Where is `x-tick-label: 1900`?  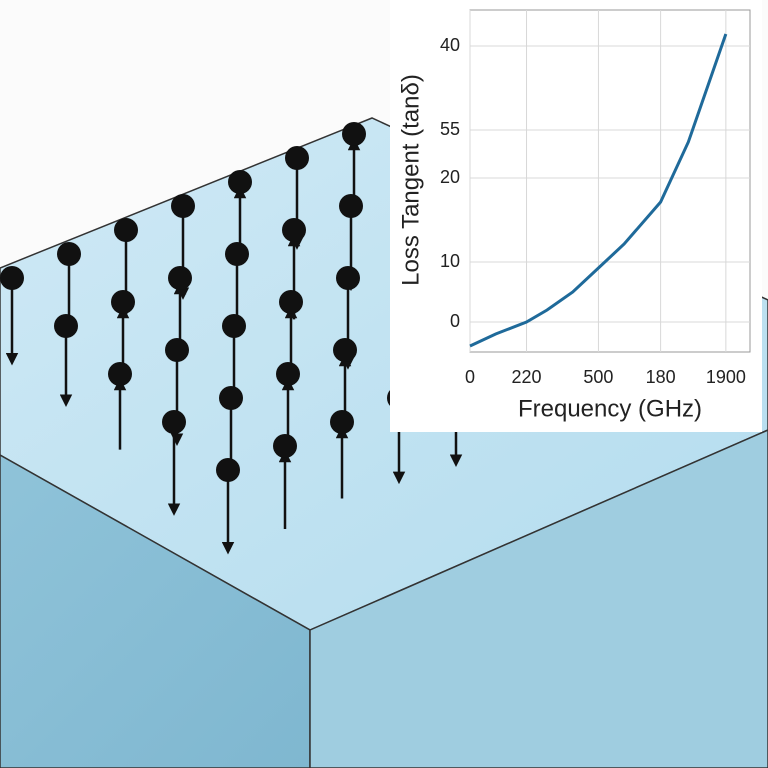 x-tick-label: 1900 is located at coordinates (726, 377).